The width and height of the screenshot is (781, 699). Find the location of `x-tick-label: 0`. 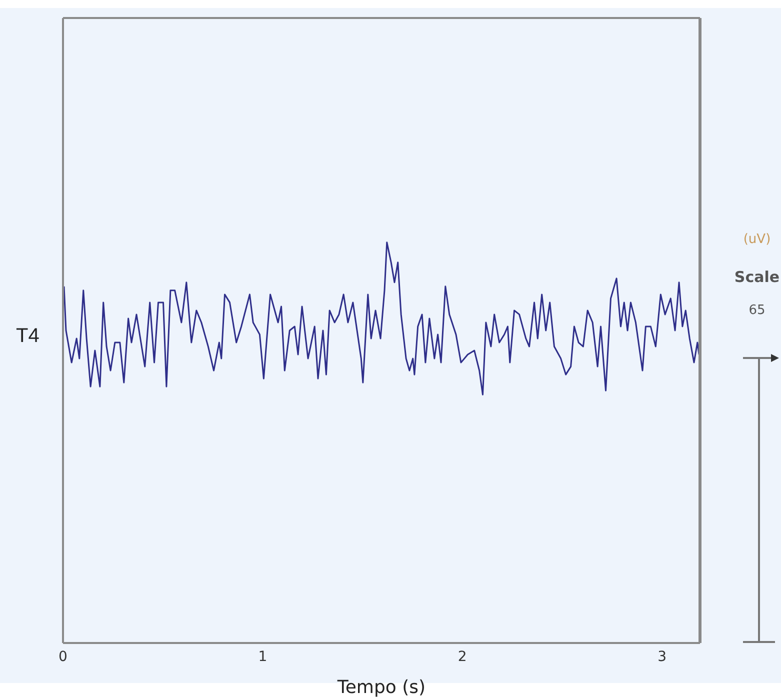

x-tick-label: 0 is located at coordinates (63, 656).